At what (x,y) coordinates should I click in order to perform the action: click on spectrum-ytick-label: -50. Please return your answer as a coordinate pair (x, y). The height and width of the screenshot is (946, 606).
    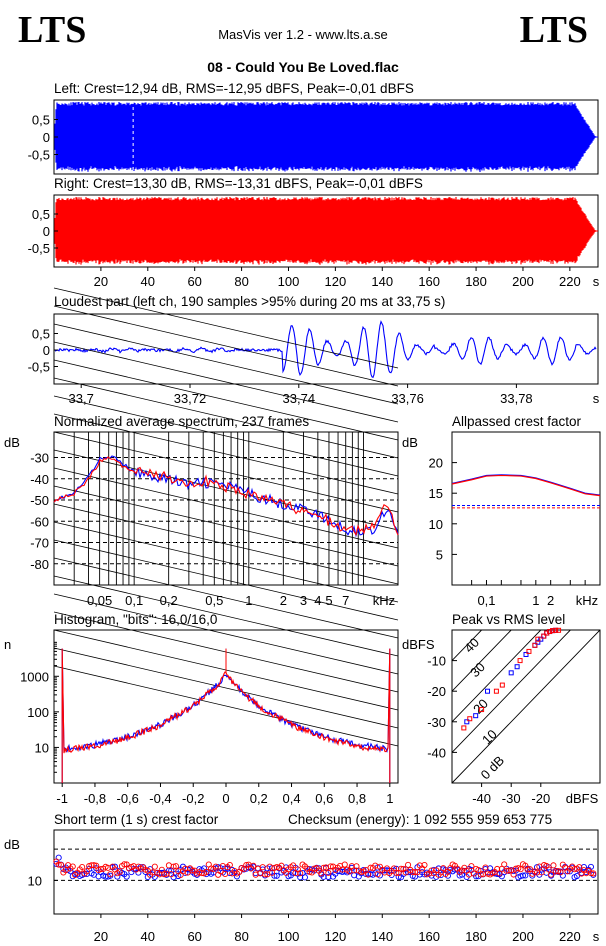
    Looking at the image, I should click on (39, 500).